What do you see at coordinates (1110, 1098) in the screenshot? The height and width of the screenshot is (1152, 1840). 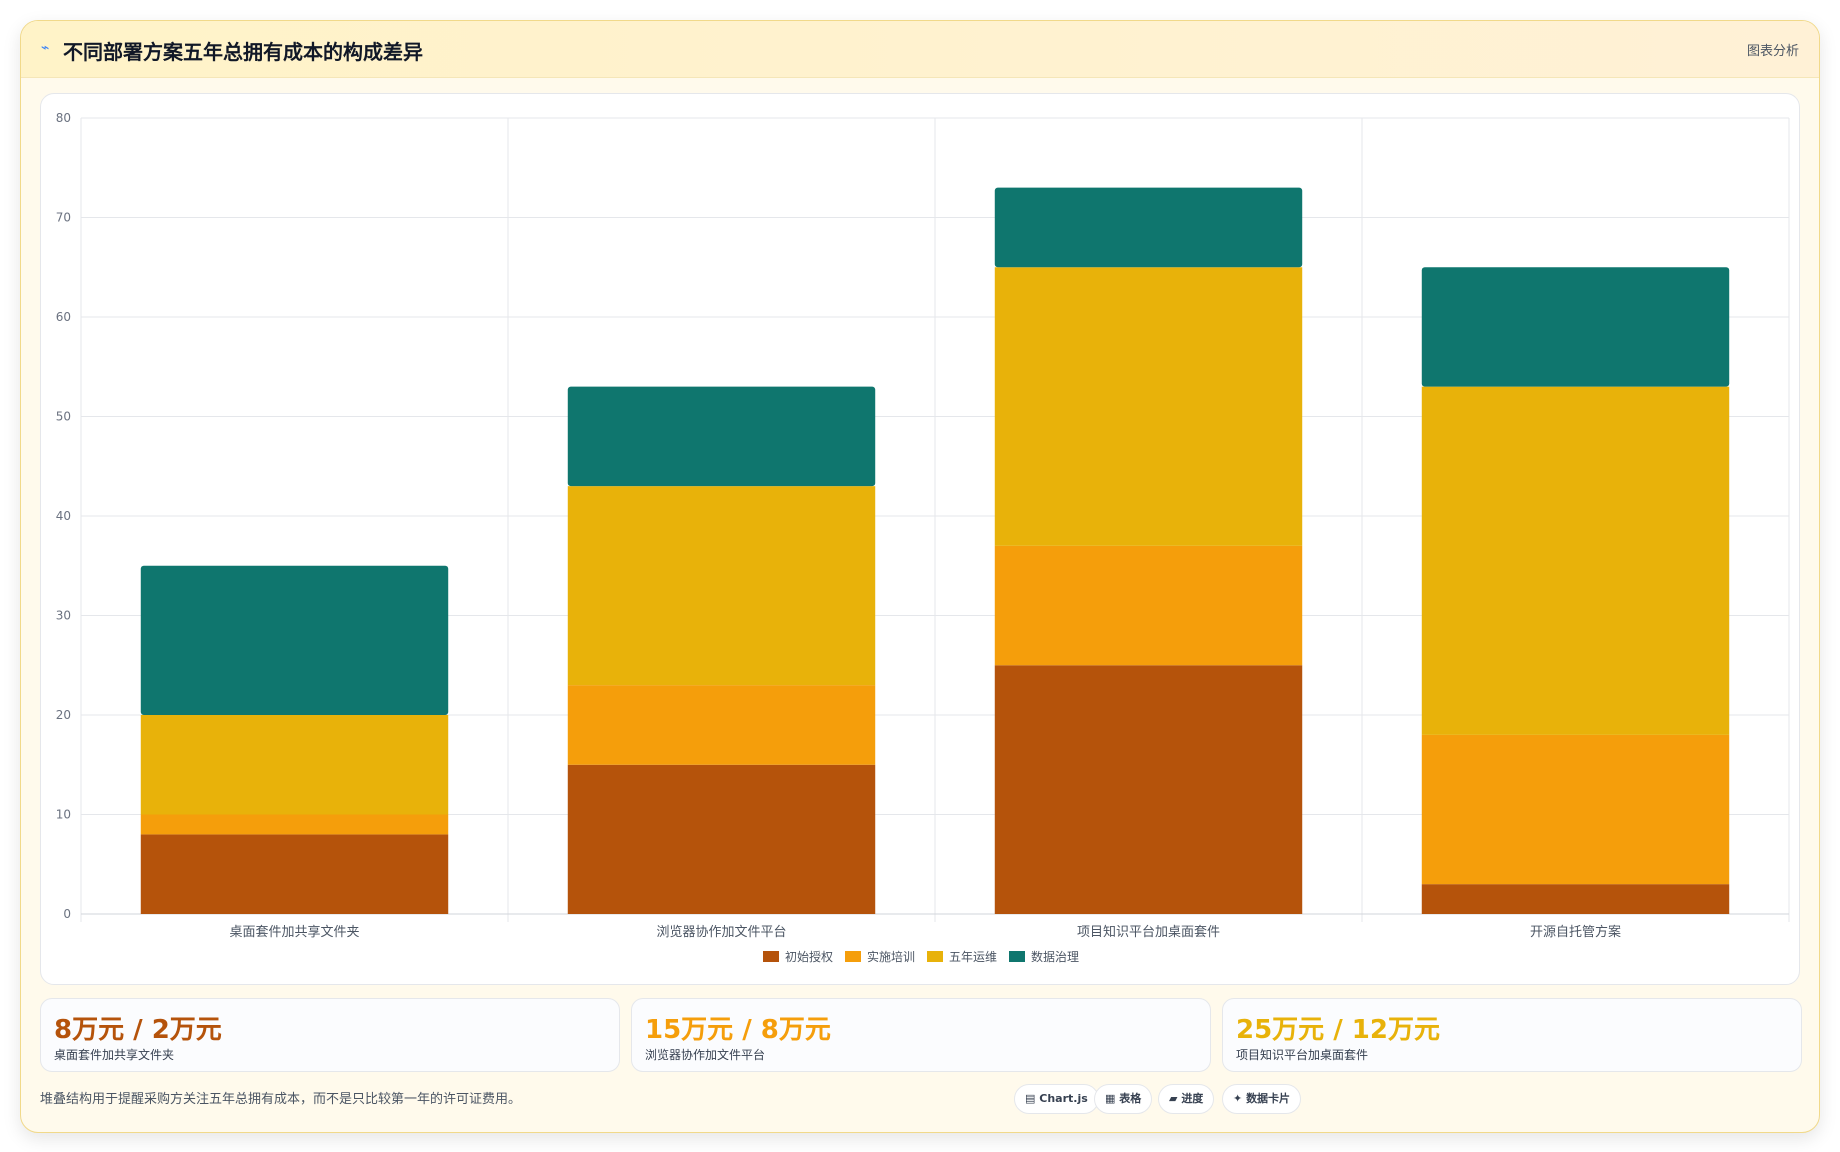 I see `table-icon: ▦` at bounding box center [1110, 1098].